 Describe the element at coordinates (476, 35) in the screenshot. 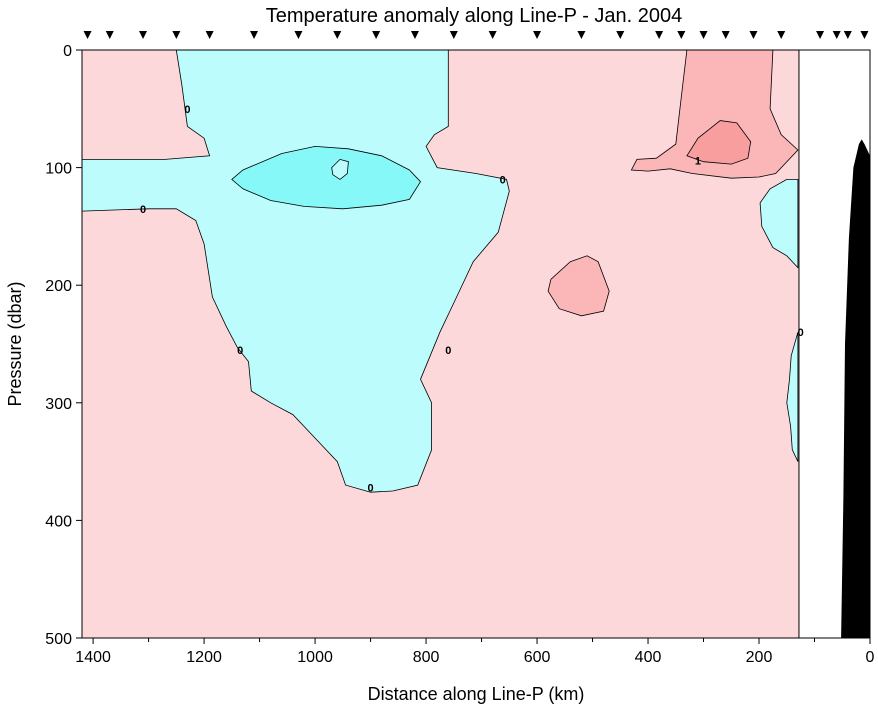

I see `station-markers` at that location.